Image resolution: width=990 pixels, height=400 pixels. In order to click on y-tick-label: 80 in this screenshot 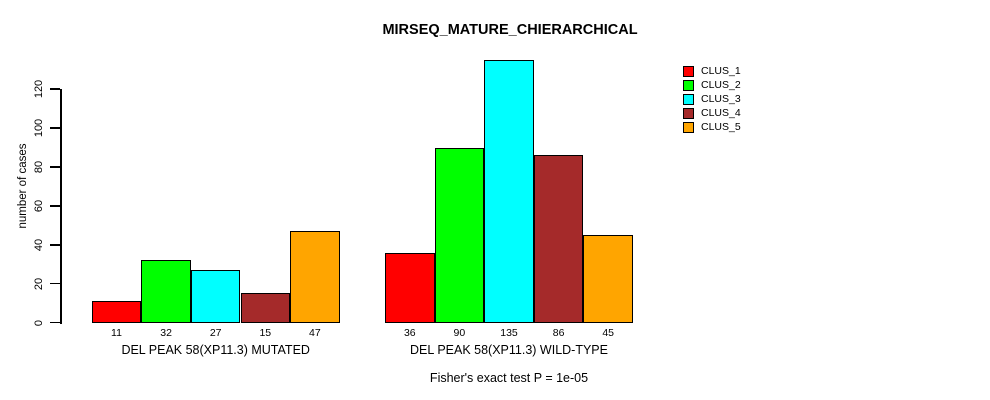, I will do `click(39, 167)`.